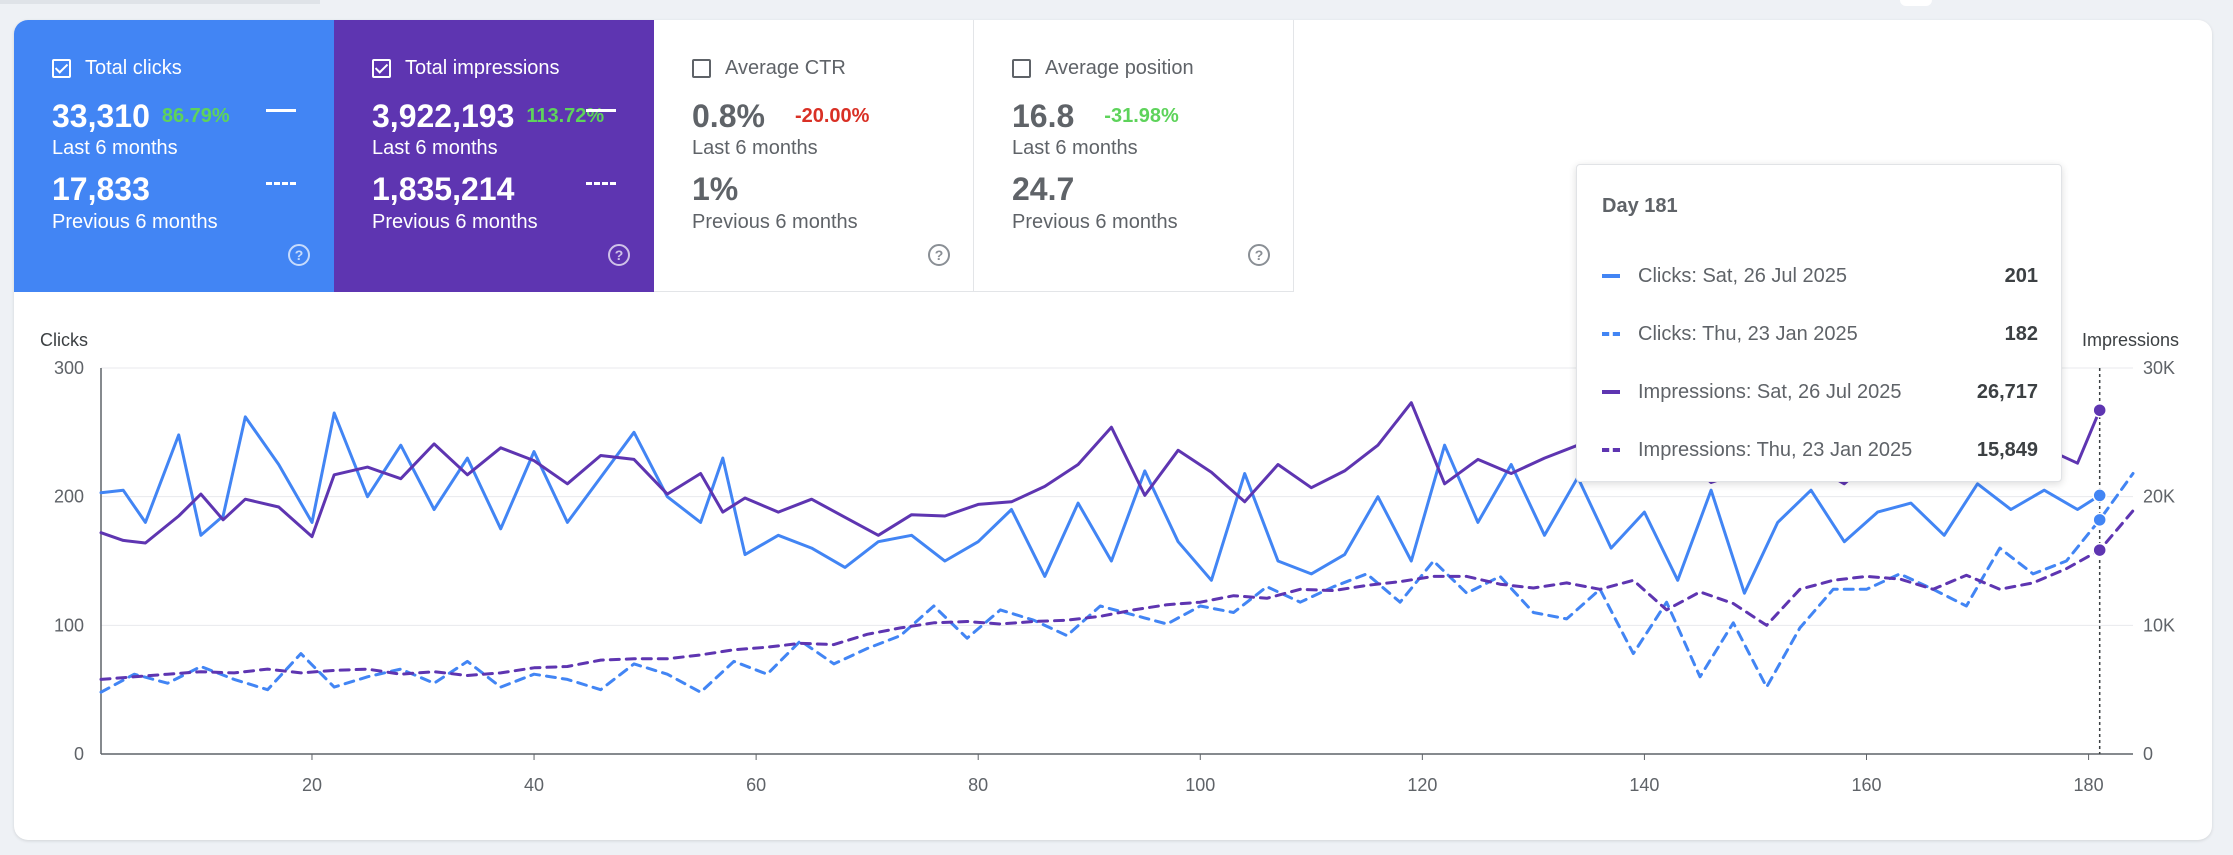 This screenshot has width=2233, height=855. Describe the element at coordinates (195, 116) in the screenshot. I see `metric-delta: 86.79%` at that location.